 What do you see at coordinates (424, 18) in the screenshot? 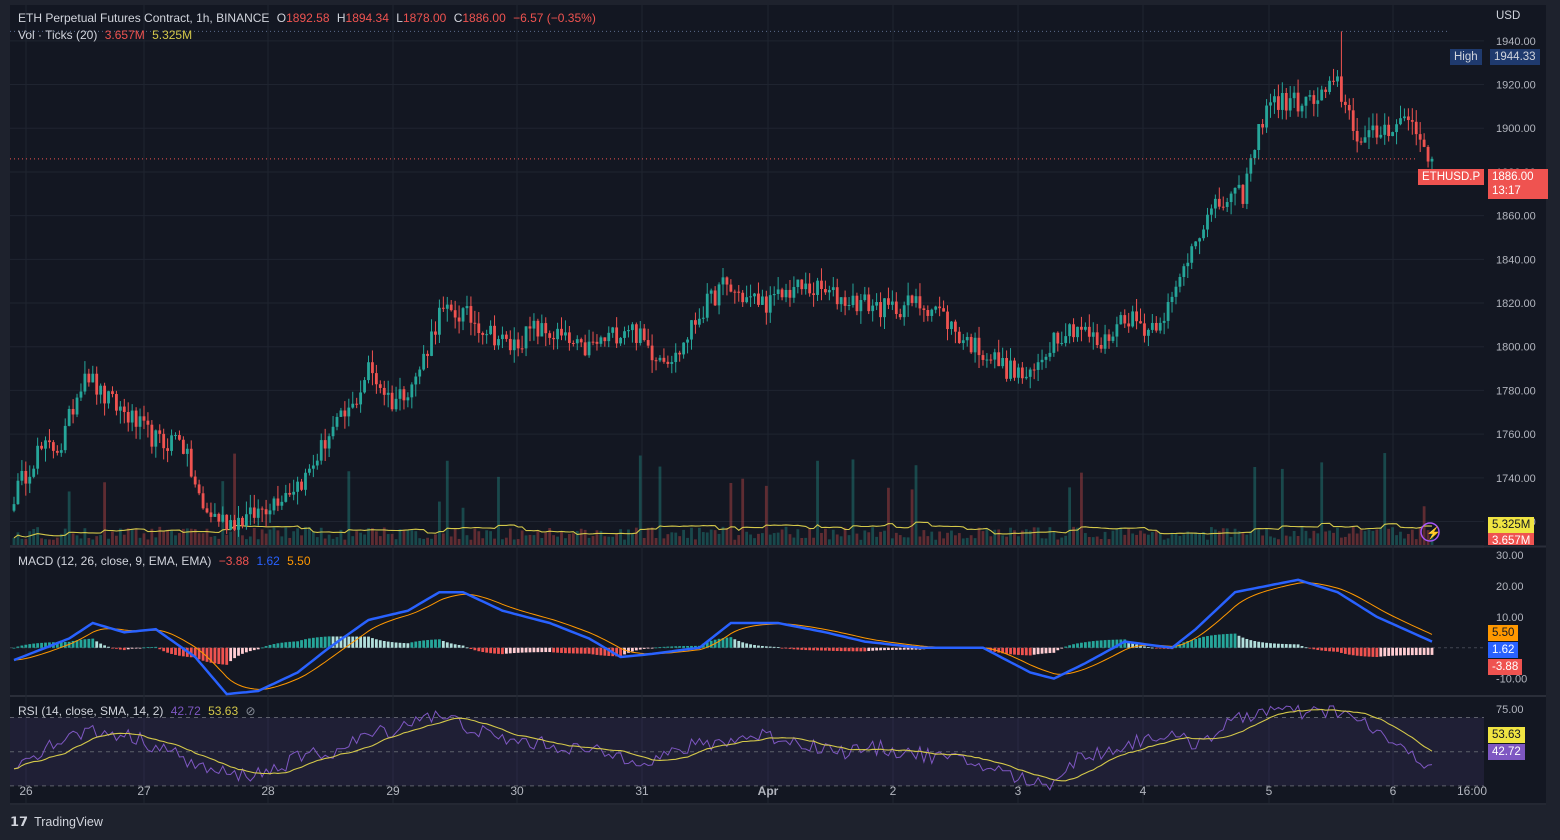
I see `ohlc-low: 1878.00` at bounding box center [424, 18].